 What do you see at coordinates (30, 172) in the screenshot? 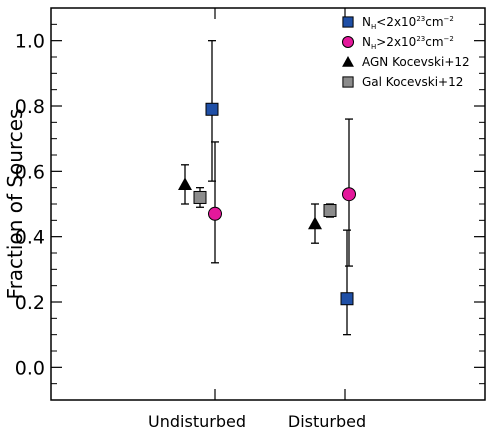
I see `y-tick-label: 0.6` at bounding box center [30, 172].